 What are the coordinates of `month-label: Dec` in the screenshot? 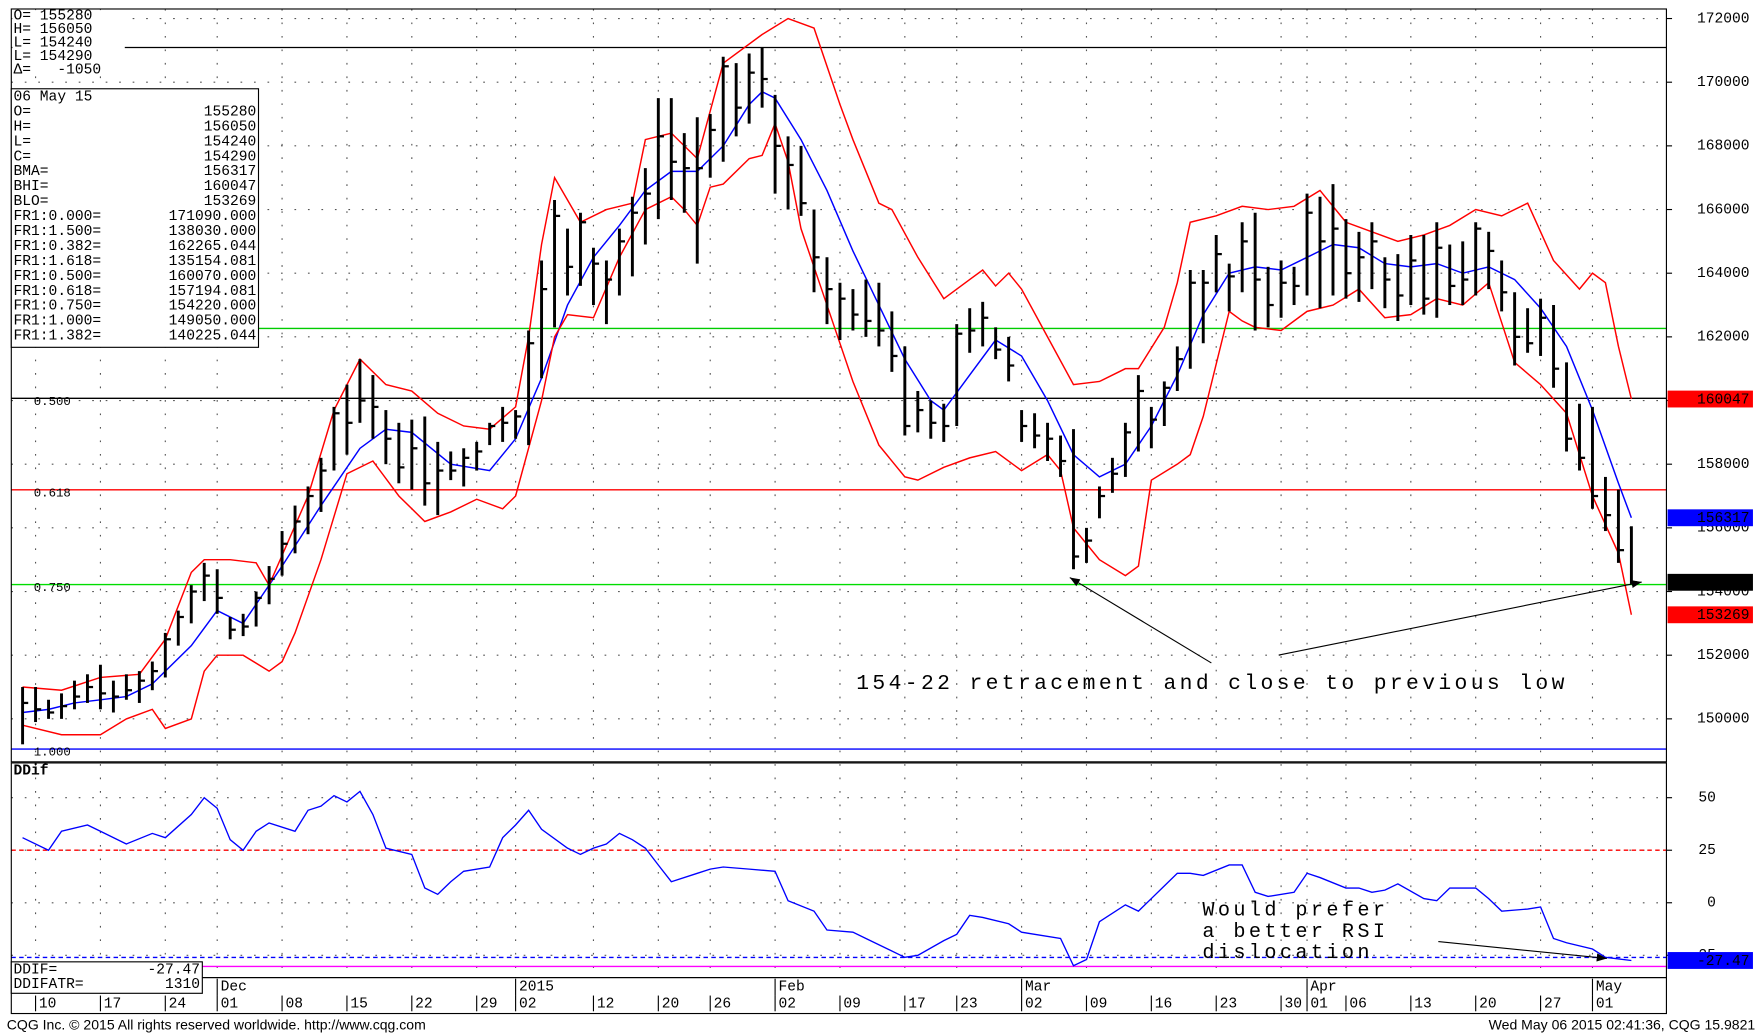 It's located at (234, 987).